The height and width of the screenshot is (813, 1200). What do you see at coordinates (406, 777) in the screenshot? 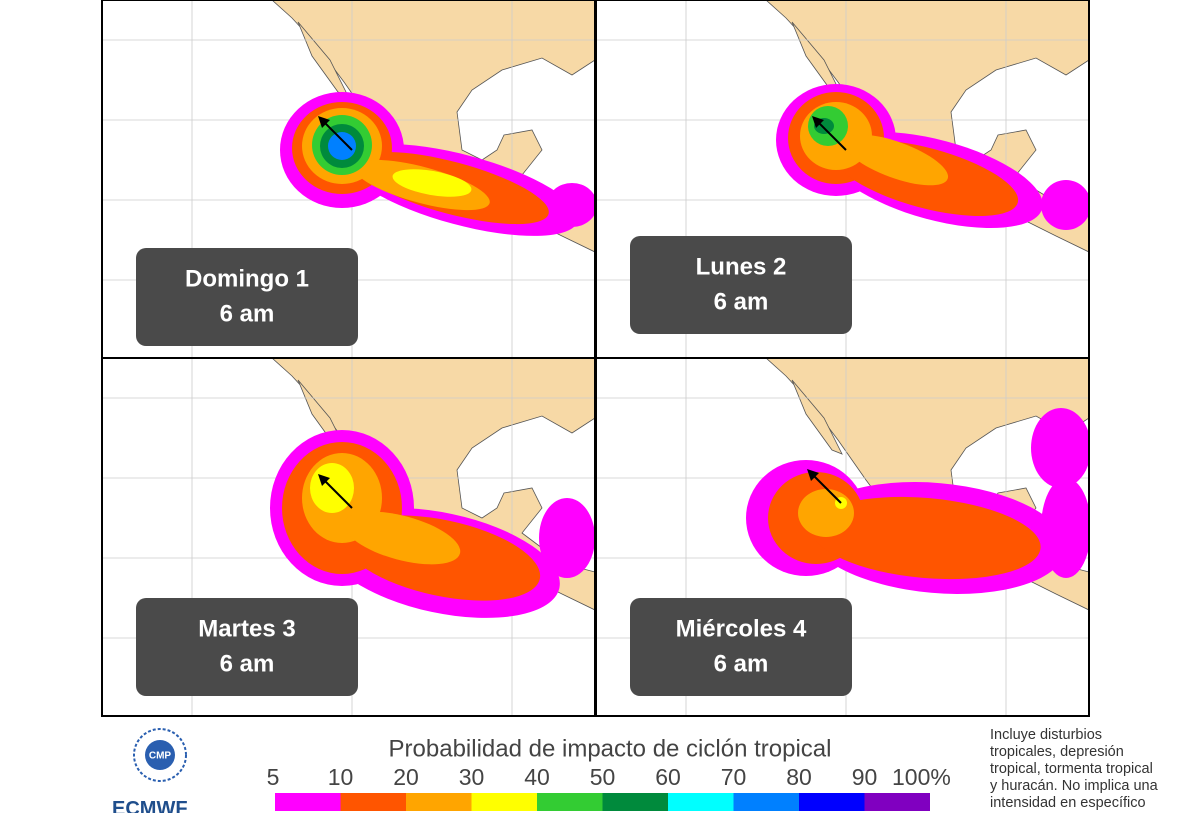
I see `legend-tick: 20` at bounding box center [406, 777].